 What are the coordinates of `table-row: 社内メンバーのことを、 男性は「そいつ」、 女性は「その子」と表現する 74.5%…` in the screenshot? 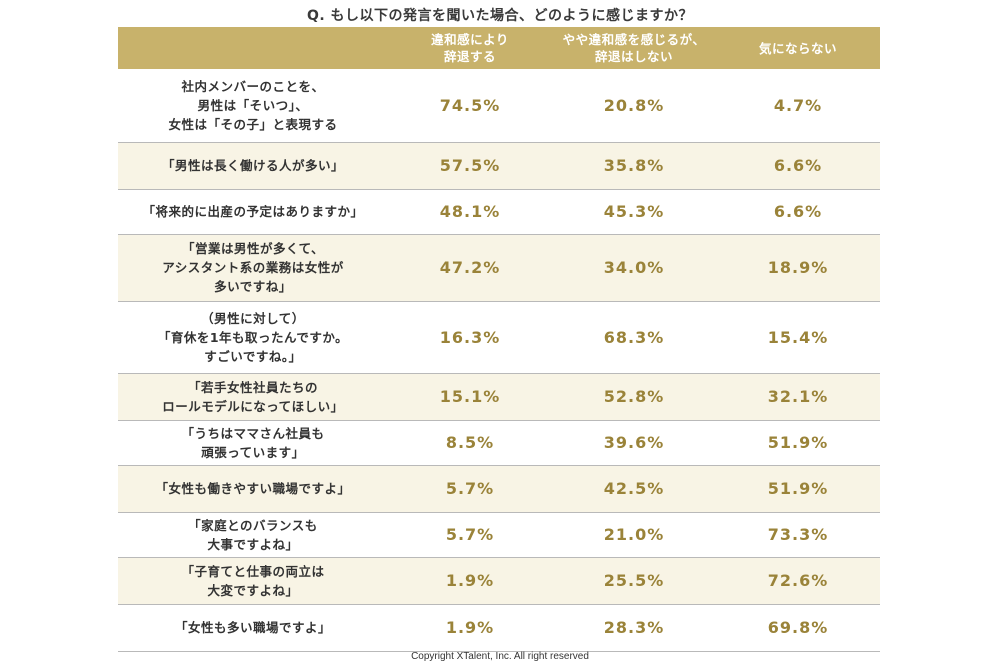 It's located at (499, 106).